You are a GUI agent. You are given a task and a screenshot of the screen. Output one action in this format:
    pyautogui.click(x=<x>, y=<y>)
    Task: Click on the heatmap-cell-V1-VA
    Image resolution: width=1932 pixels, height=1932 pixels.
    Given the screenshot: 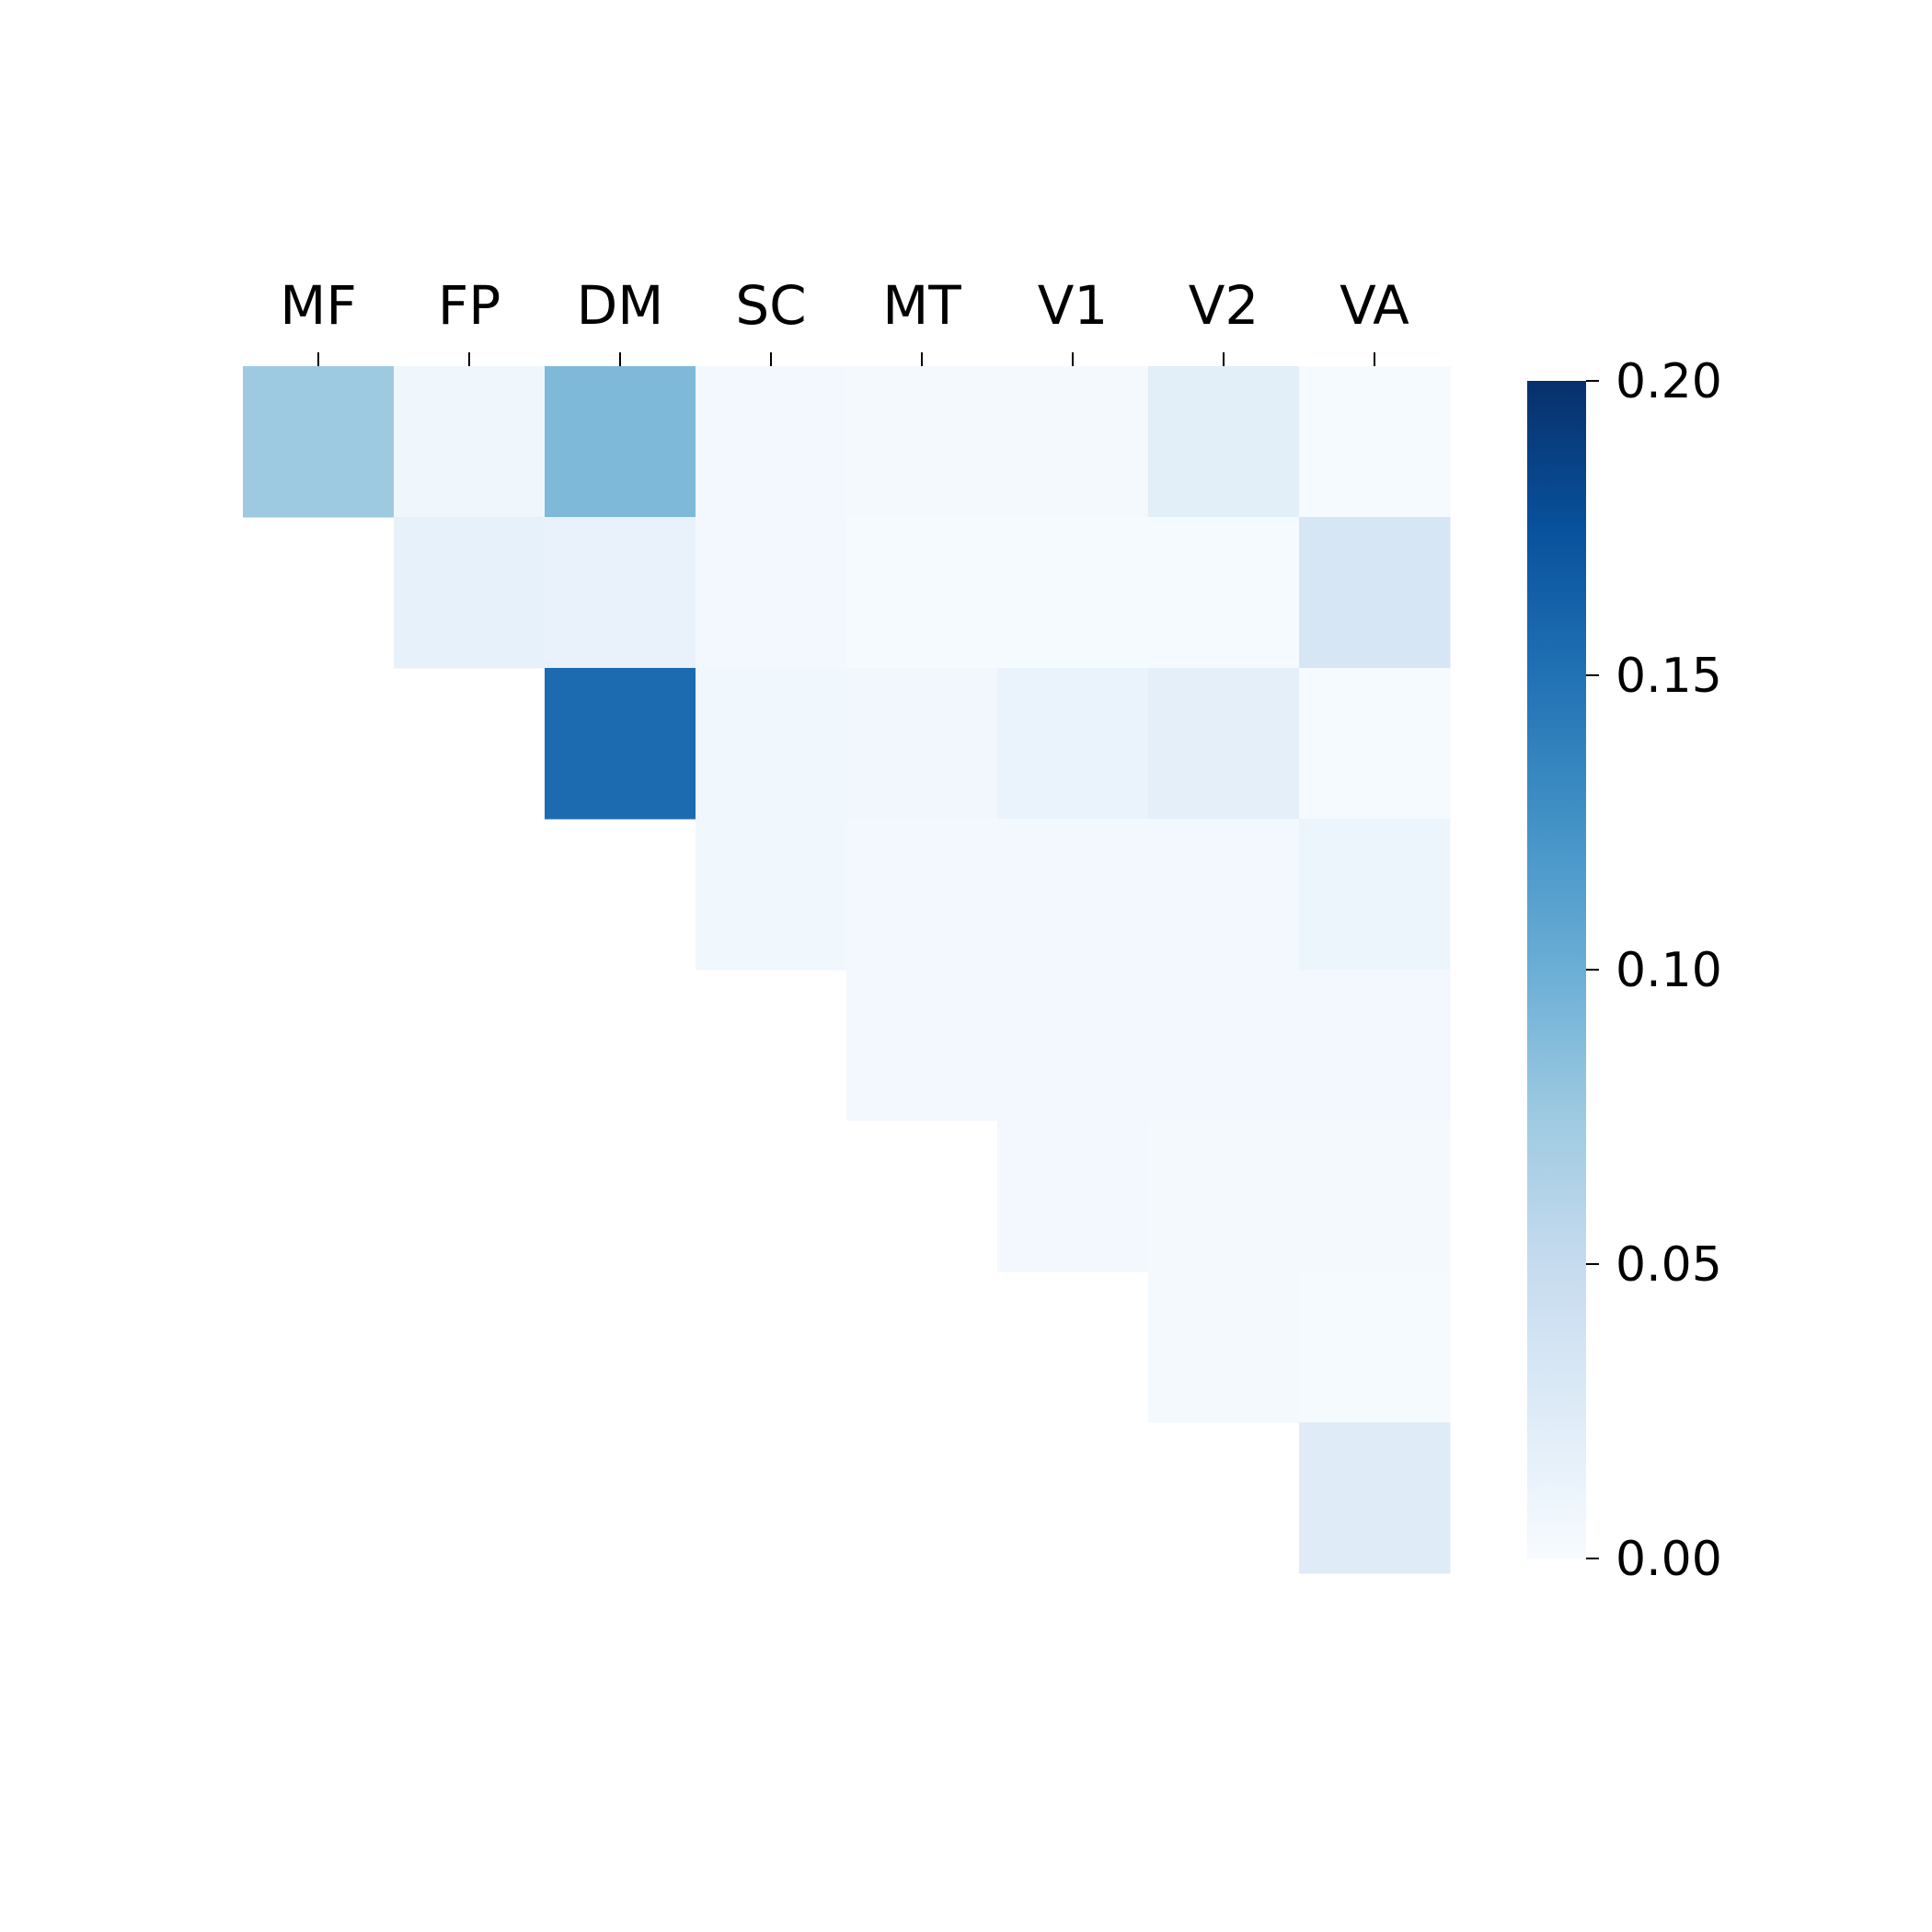 What is the action you would take?
    pyautogui.click(x=1375, y=1196)
    